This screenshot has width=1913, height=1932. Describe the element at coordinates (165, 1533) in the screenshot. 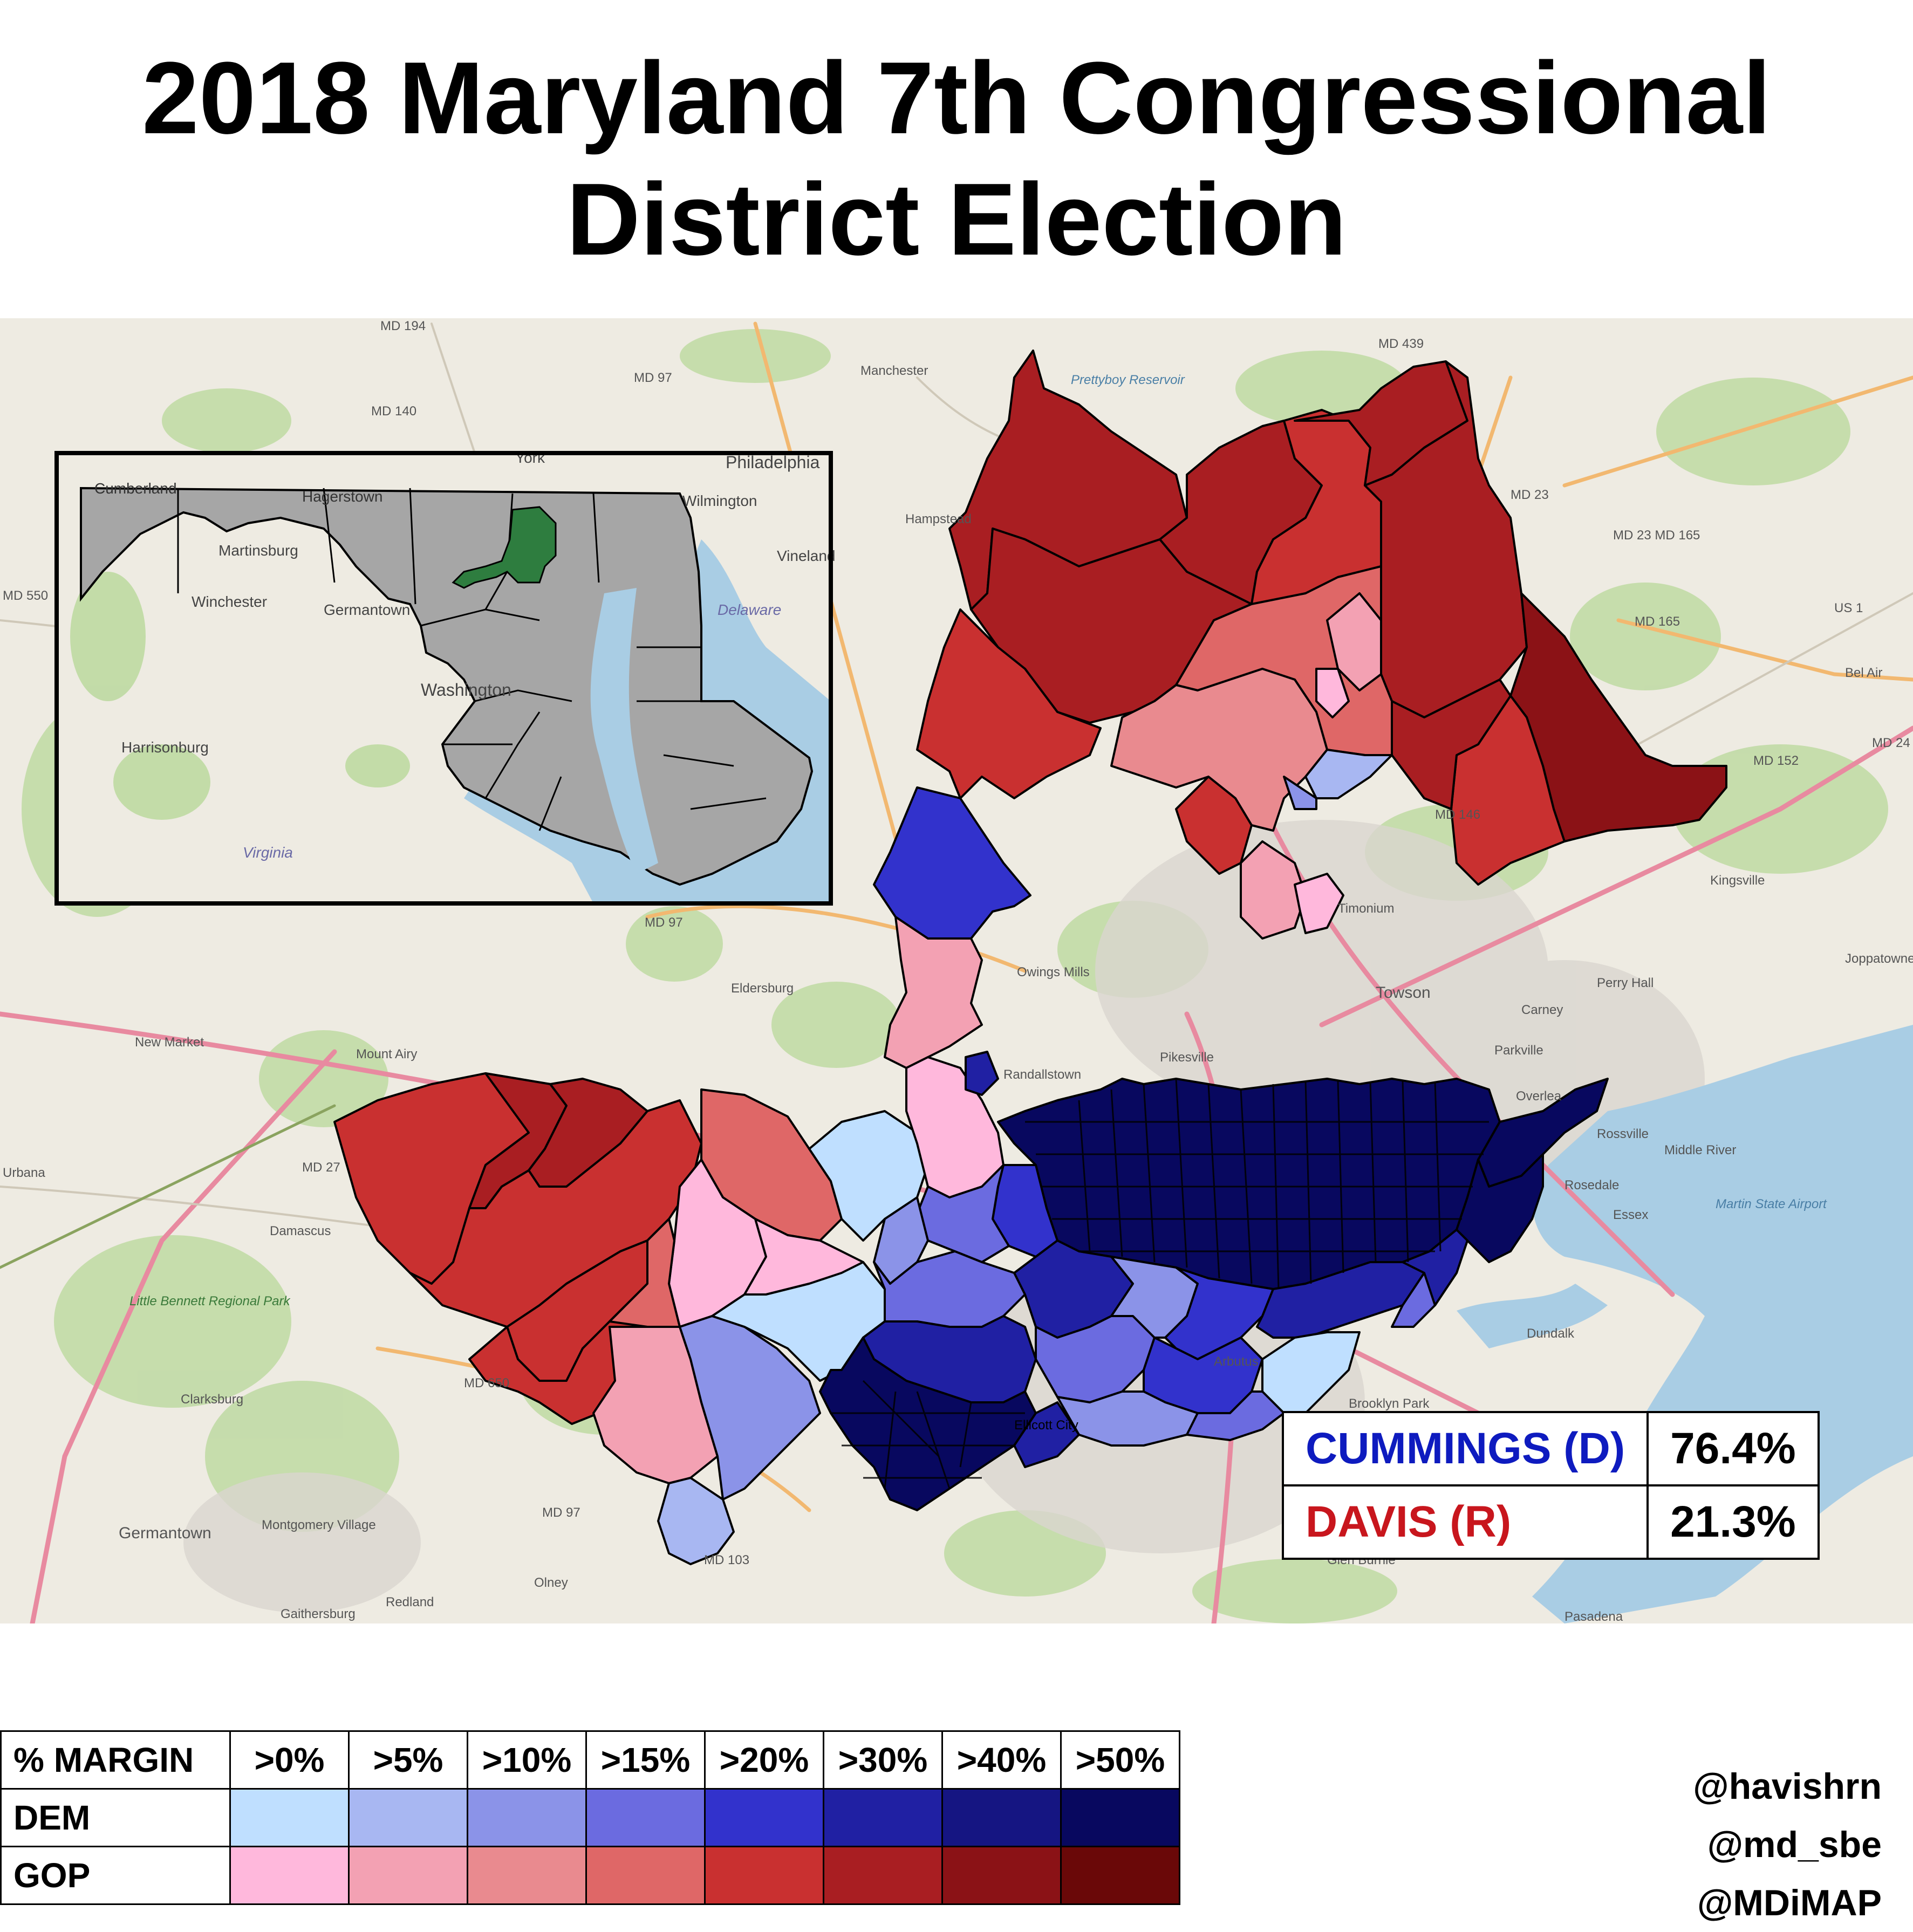

I see `label-germantown: Germantown` at that location.